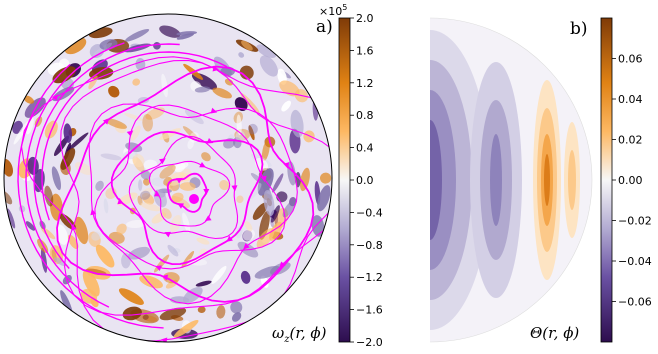 Image resolution: width=658 pixels, height=354 pixels. I want to click on colorbar-tick-label: −0.04, so click(635, 261).